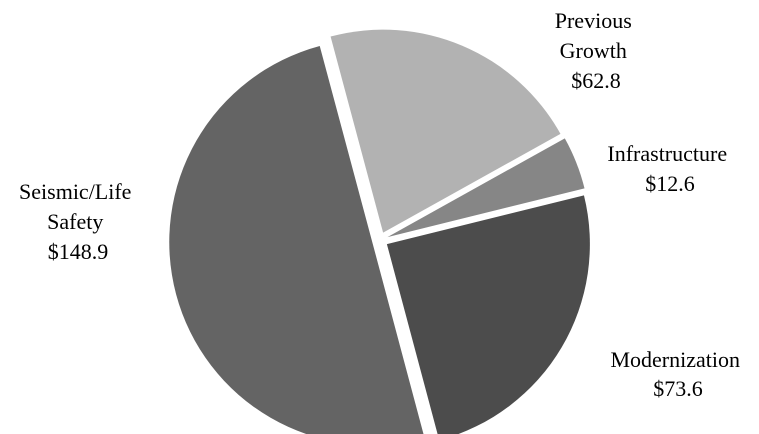 Image resolution: width=759 pixels, height=434 pixels. What do you see at coordinates (667, 153) in the screenshot?
I see `label-infrastructure-line1: Infrastructure` at bounding box center [667, 153].